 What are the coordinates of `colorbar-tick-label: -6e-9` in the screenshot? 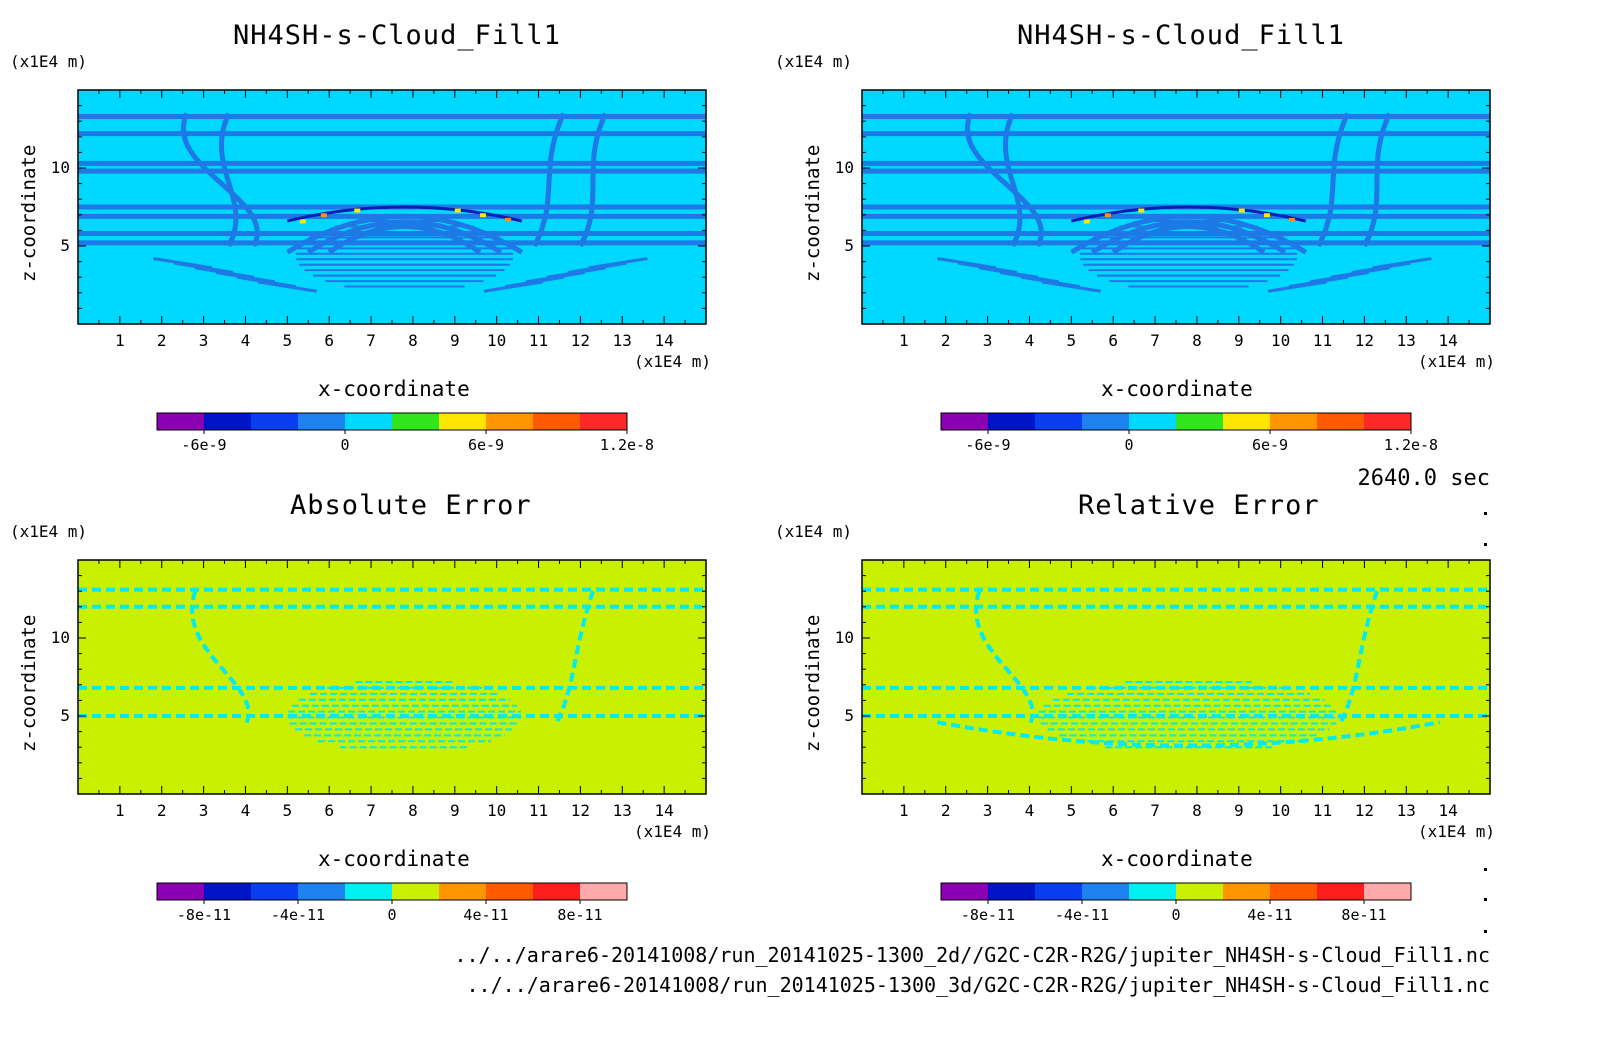 It's located at (203, 445).